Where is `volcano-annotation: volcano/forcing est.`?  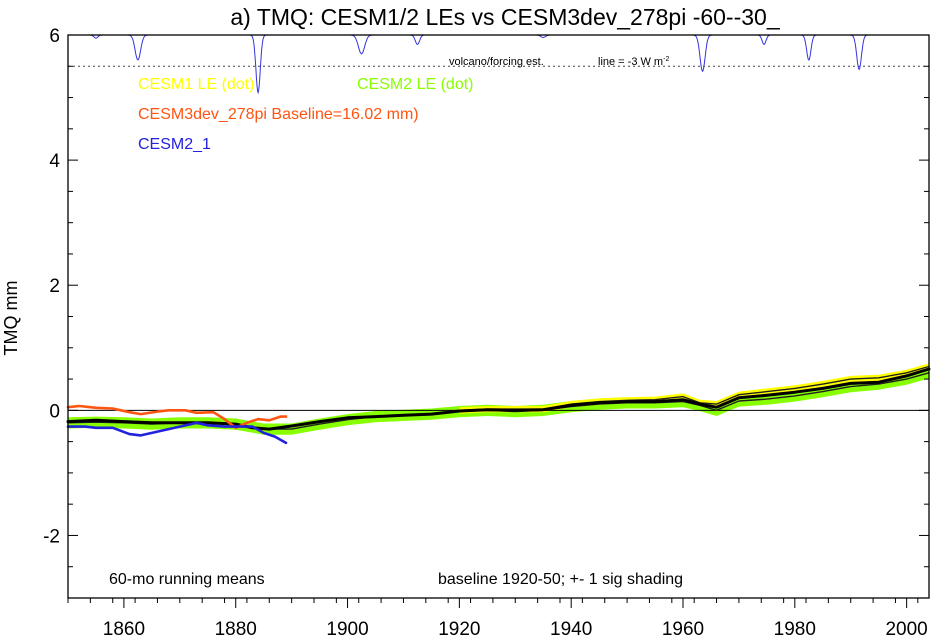 volcano-annotation: volcano/forcing est. is located at coordinates (496, 62).